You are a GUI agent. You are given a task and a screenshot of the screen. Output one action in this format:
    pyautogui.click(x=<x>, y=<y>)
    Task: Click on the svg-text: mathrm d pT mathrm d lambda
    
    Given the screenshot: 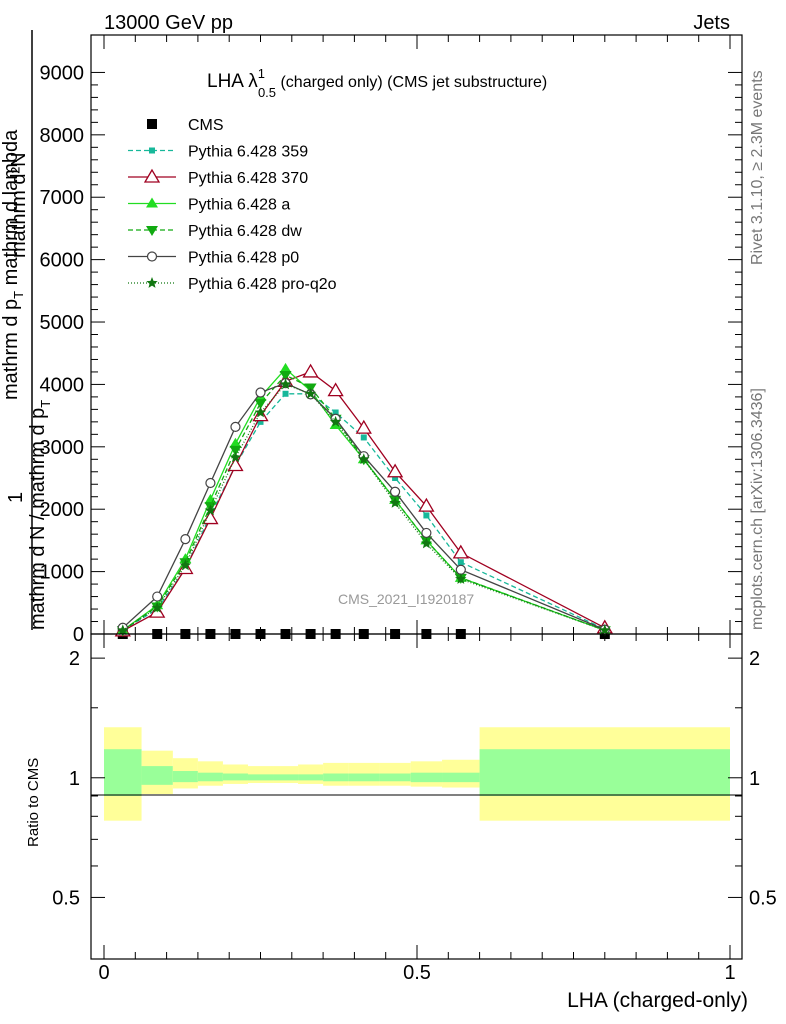 What is the action you would take?
    pyautogui.click(x=13, y=264)
    